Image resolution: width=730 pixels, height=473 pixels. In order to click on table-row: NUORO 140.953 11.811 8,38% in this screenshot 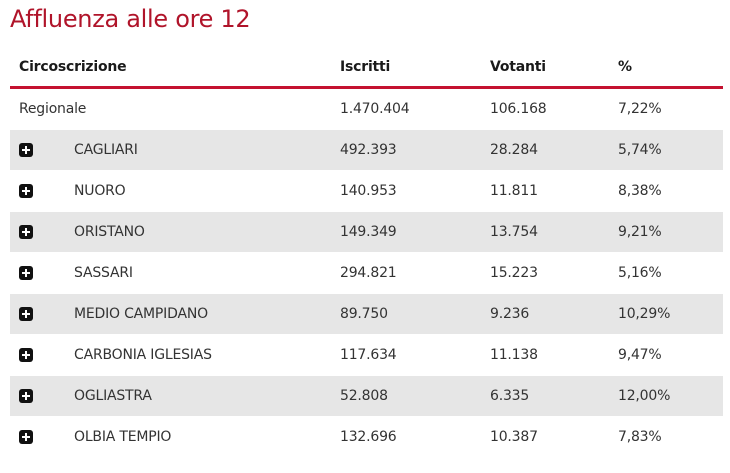, I will do `click(366, 191)`.